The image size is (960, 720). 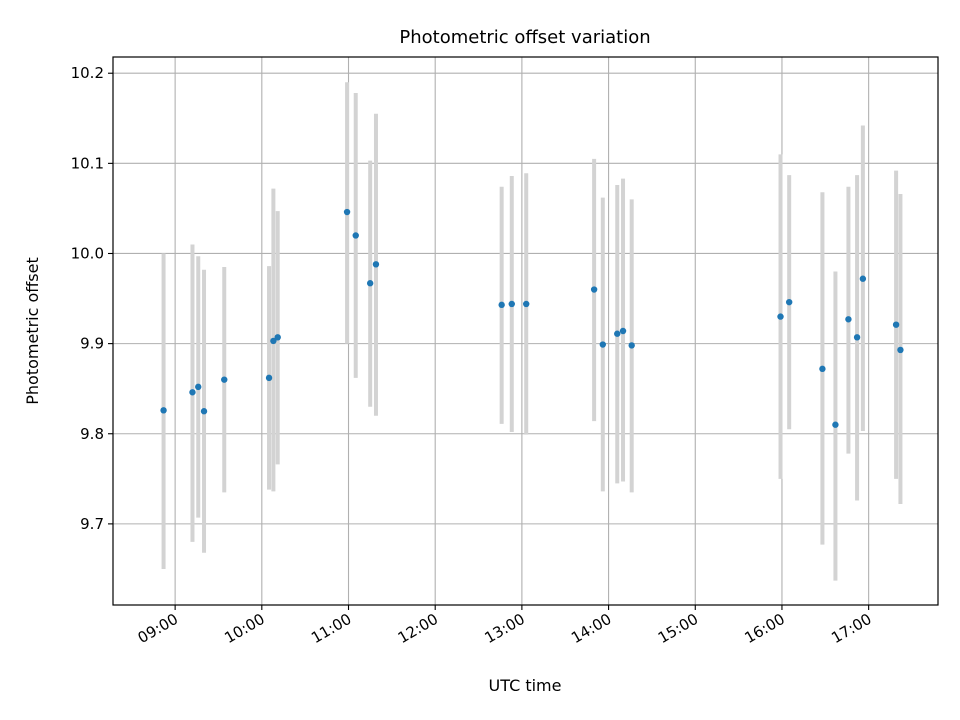 I want to click on y-tick-label: 10.1, so click(x=87, y=163).